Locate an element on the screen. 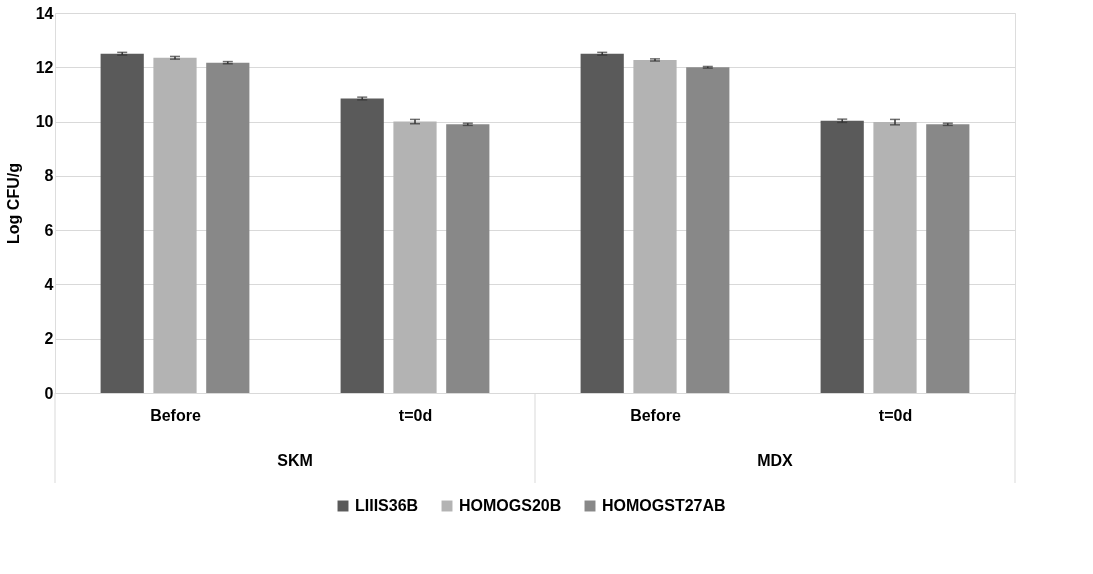  legend-label: HOMOGST27AB is located at coordinates (664, 505).